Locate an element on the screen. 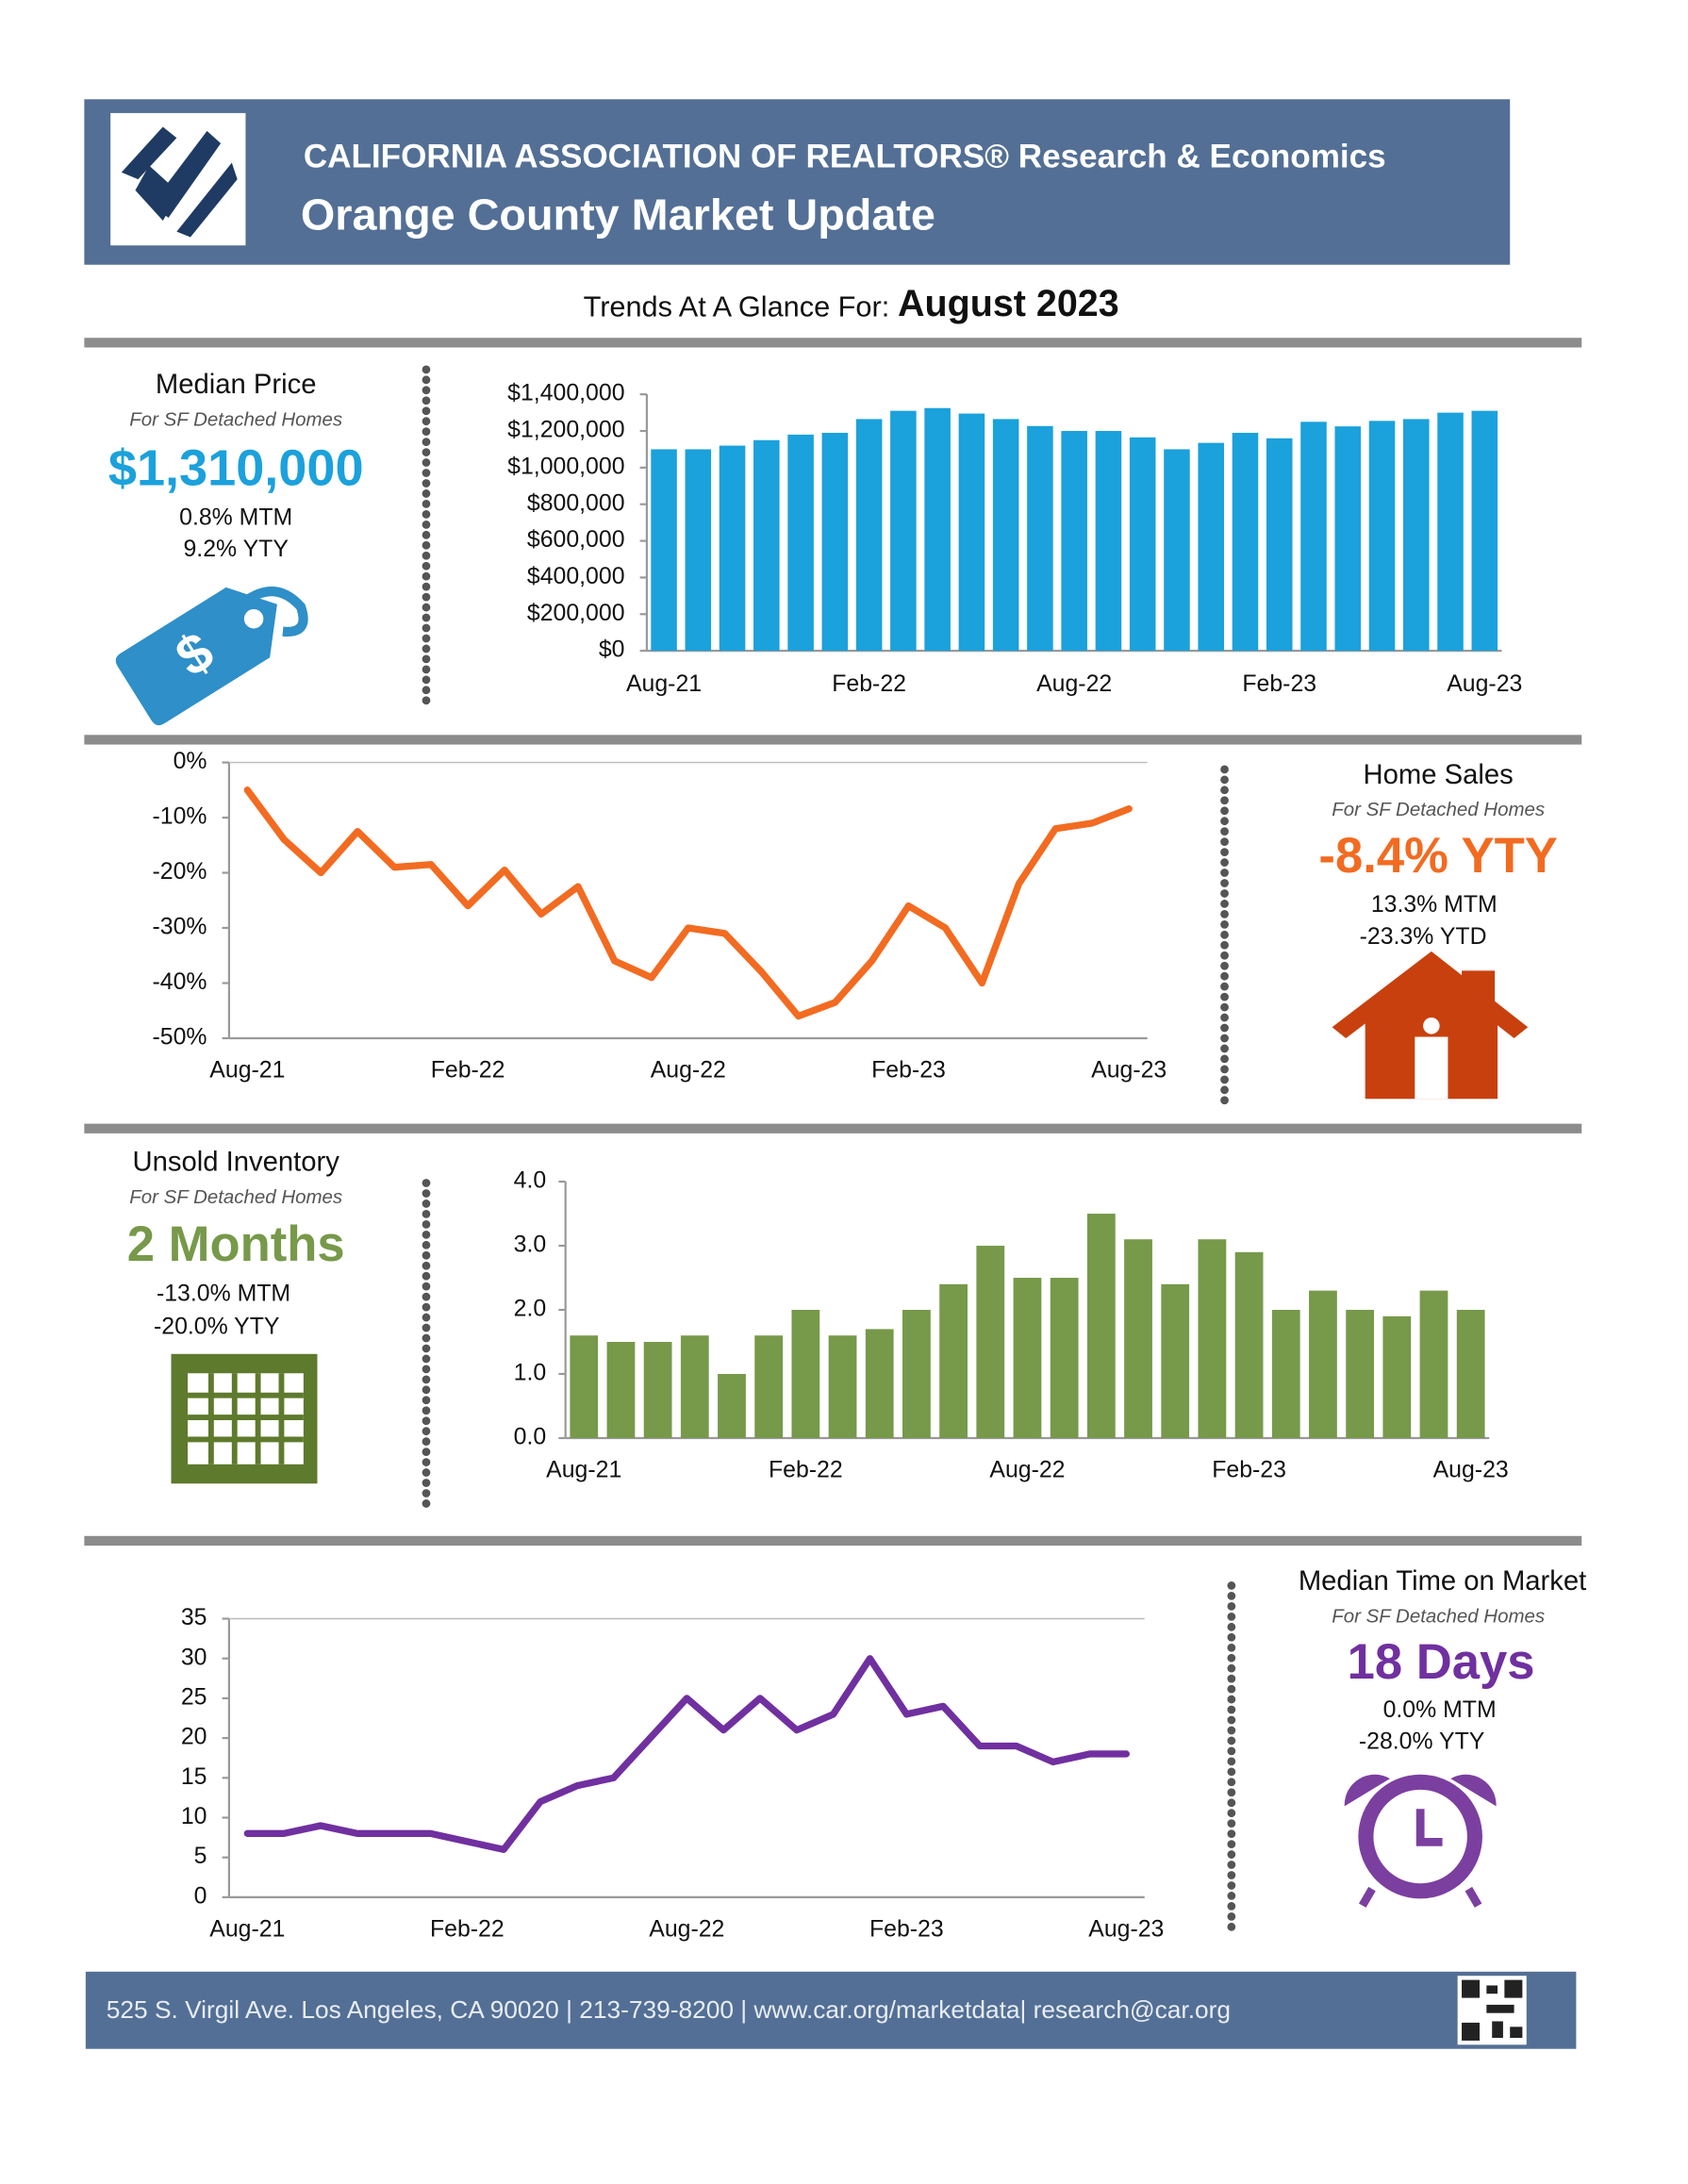  y-tick-label: 10 is located at coordinates (194, 1817).